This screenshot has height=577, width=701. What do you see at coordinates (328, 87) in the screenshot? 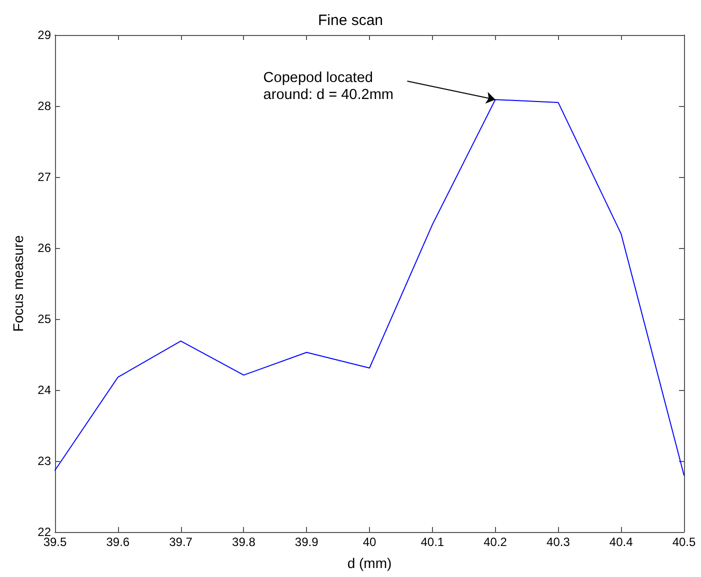
I see `annotation: Copepod located around: d = 40.2mm` at bounding box center [328, 87].